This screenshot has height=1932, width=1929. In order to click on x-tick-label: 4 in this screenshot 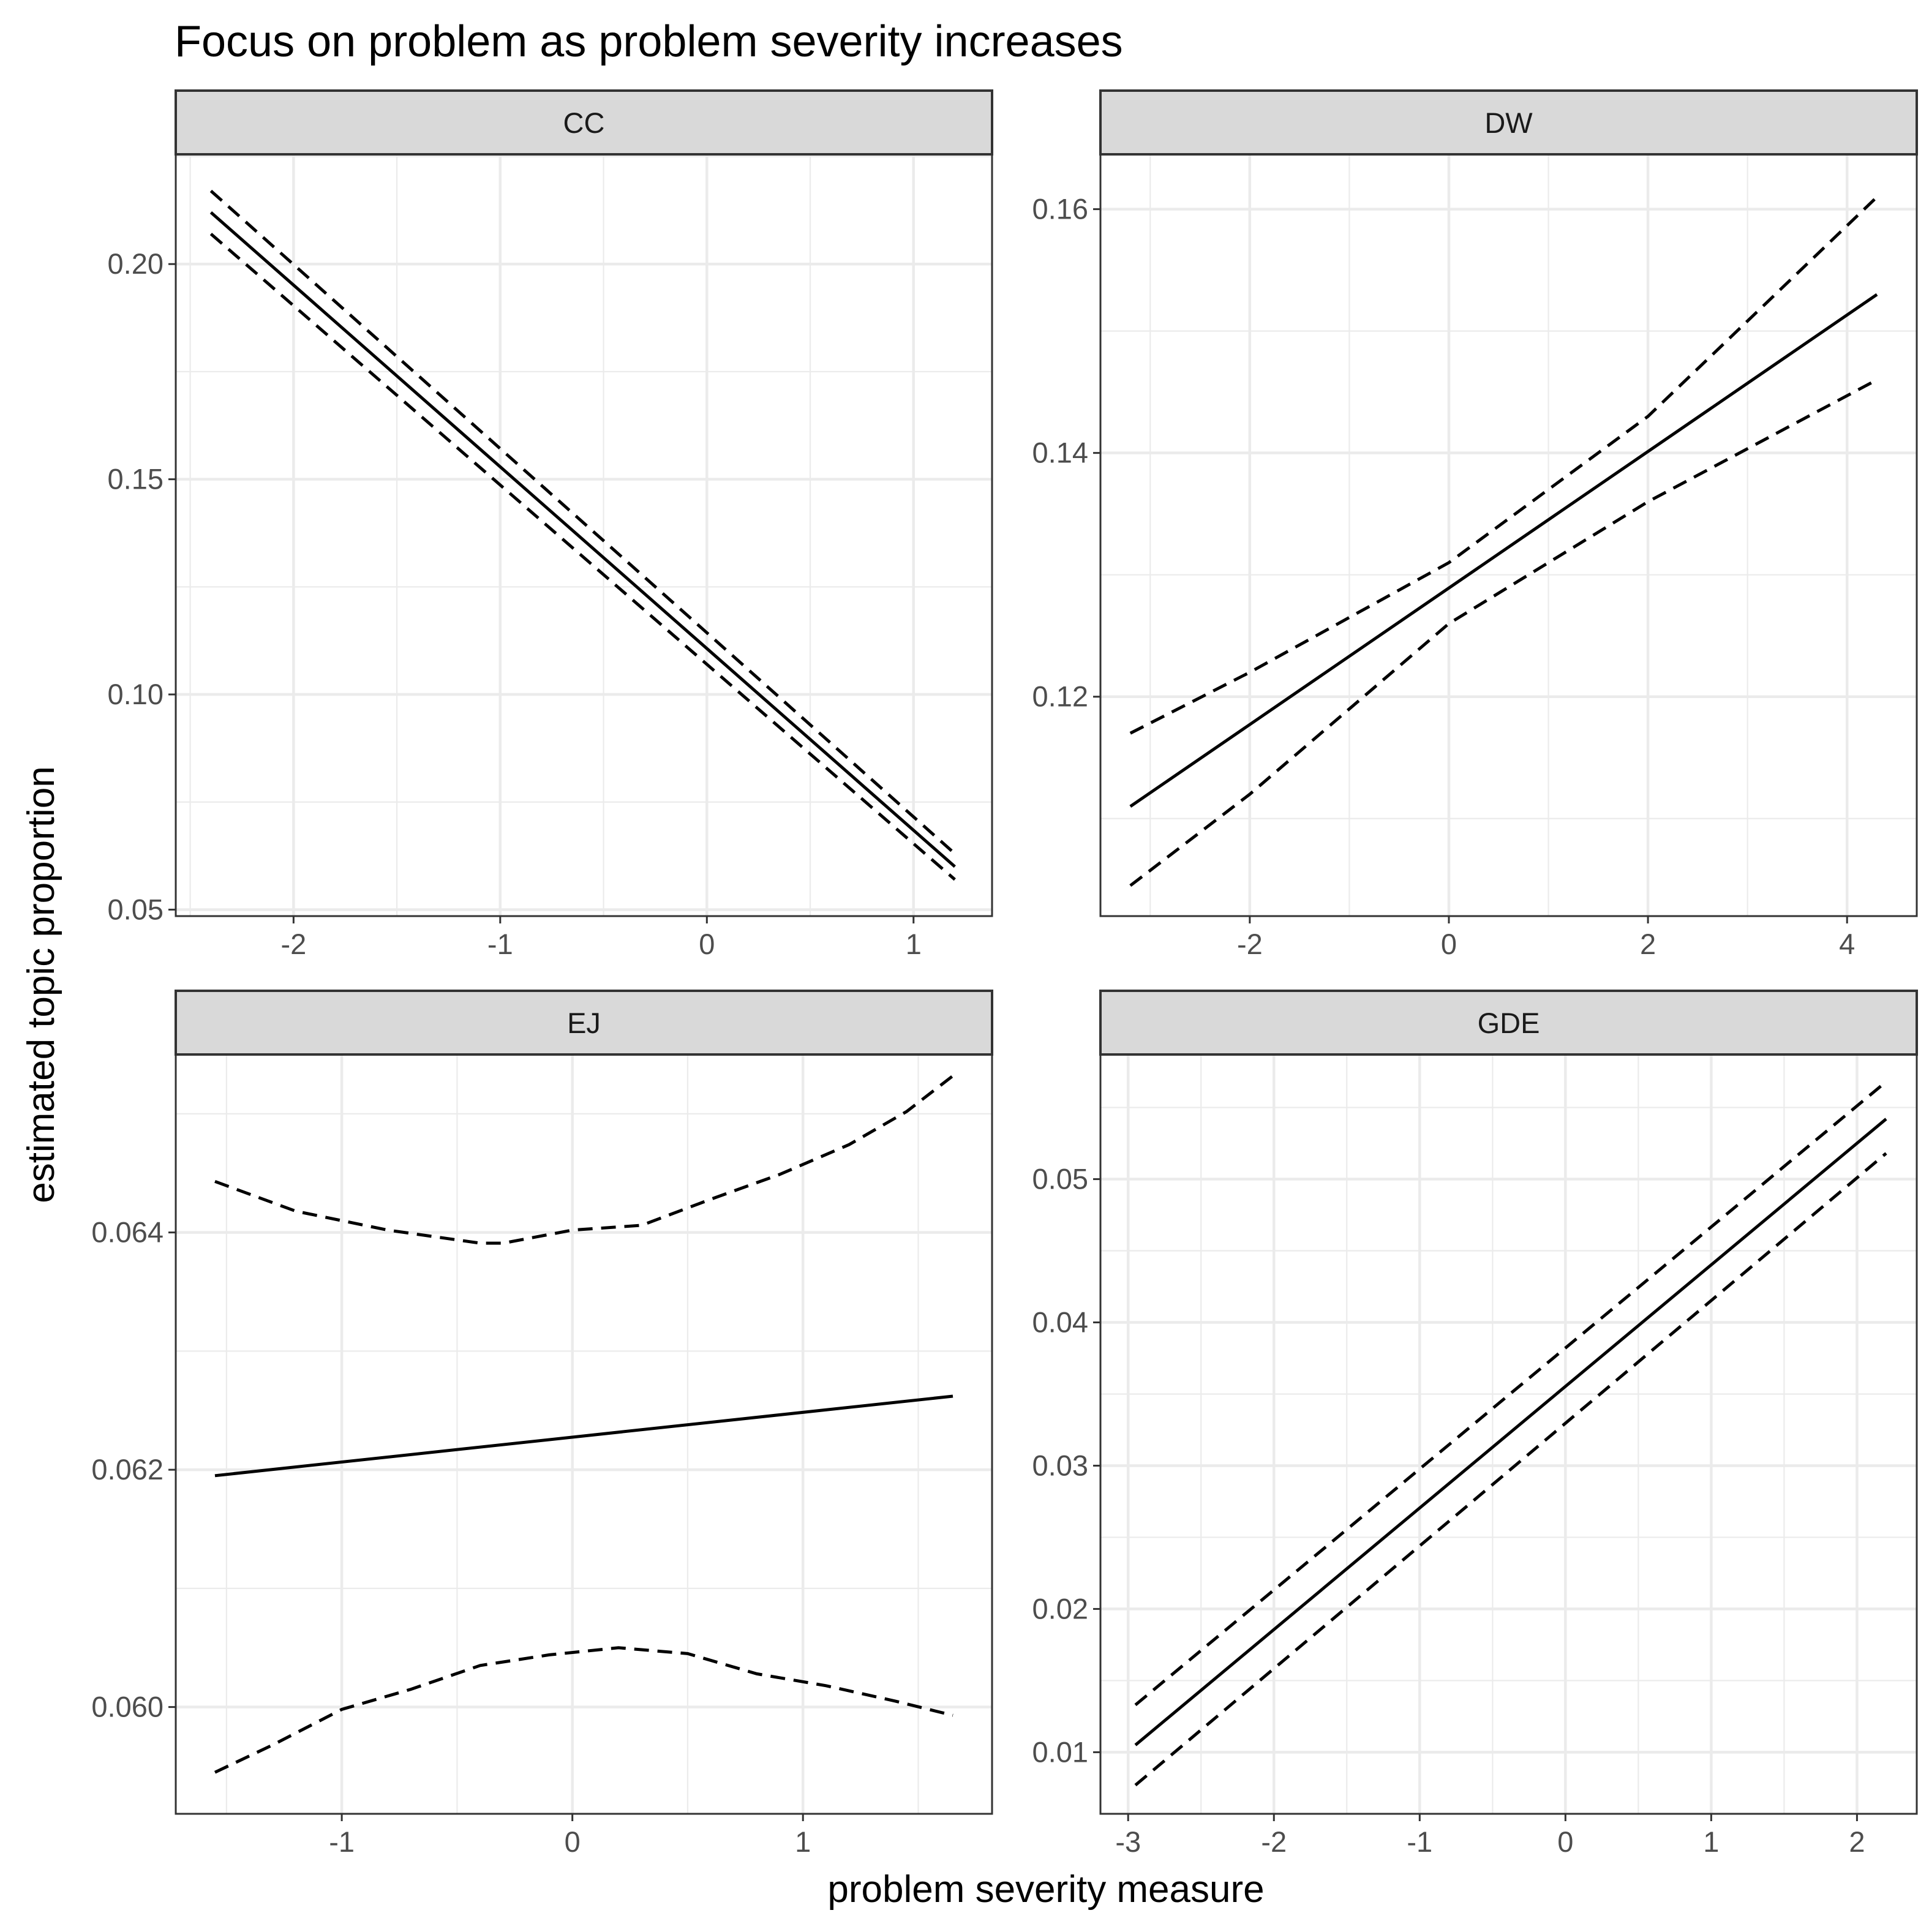, I will do `click(1847, 944)`.